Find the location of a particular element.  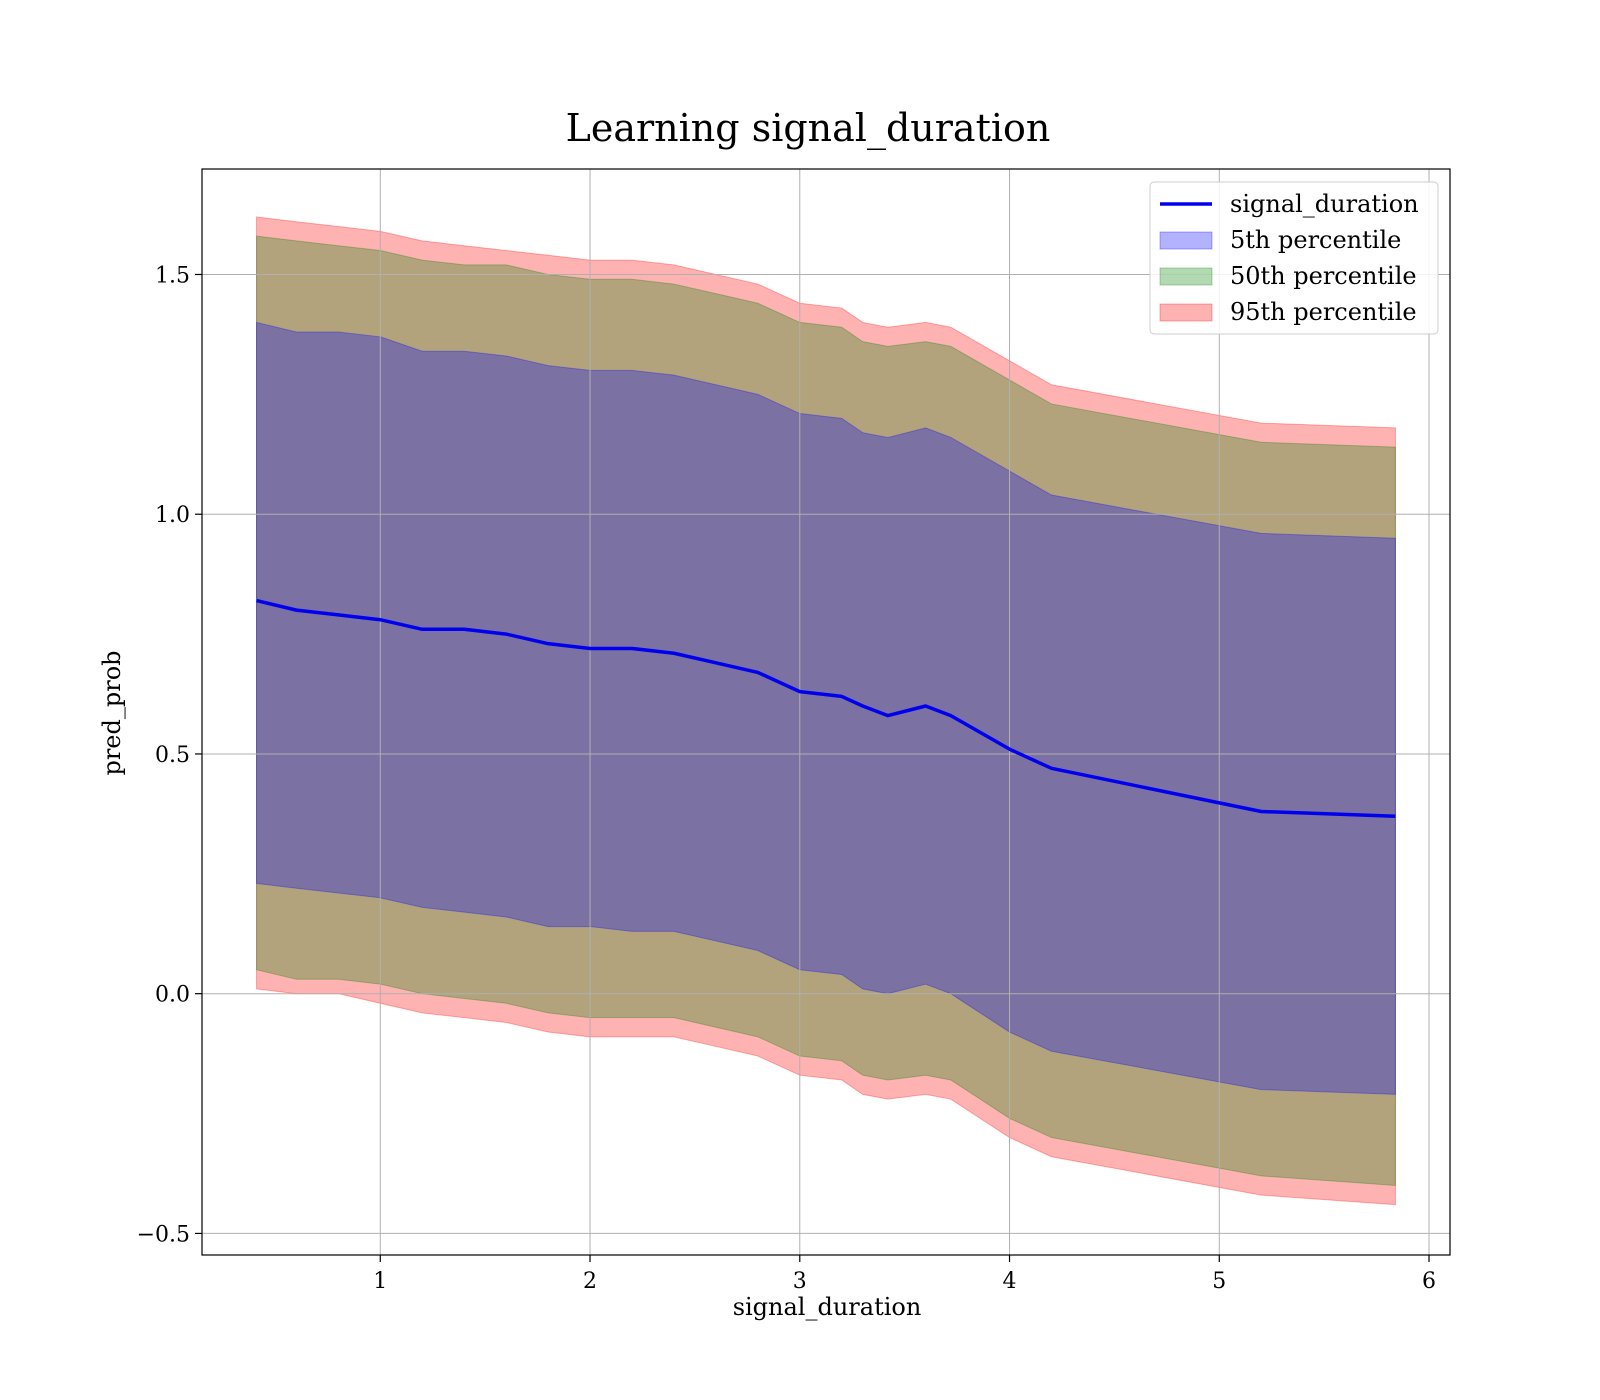

y-tick-label: 1.5 is located at coordinates (172, 275).